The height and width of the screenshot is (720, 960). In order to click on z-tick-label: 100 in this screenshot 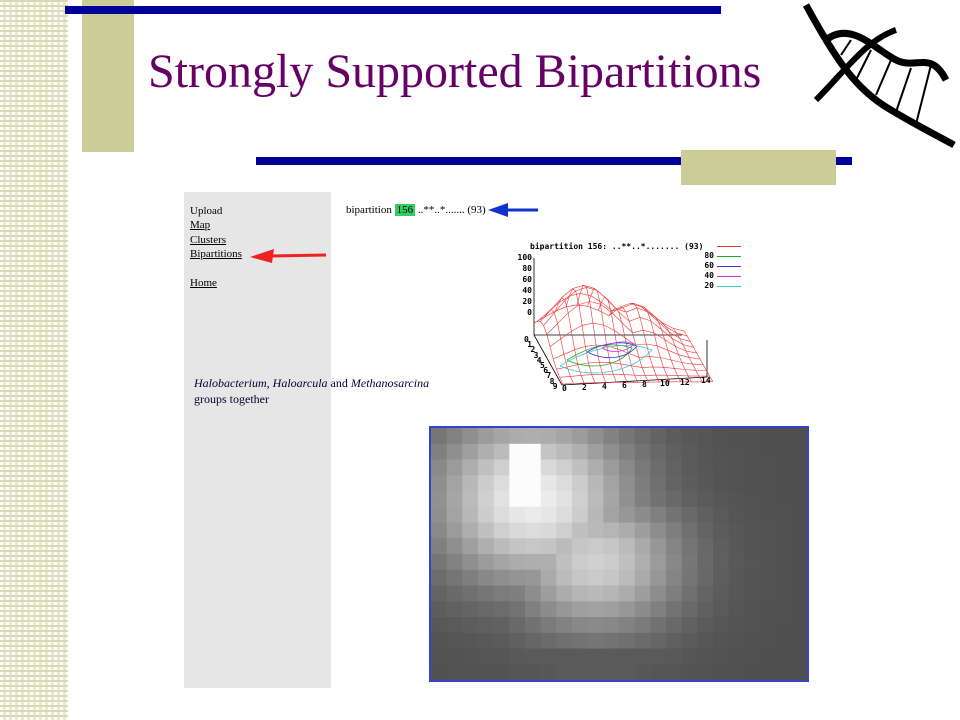, I will do `click(524, 257)`.